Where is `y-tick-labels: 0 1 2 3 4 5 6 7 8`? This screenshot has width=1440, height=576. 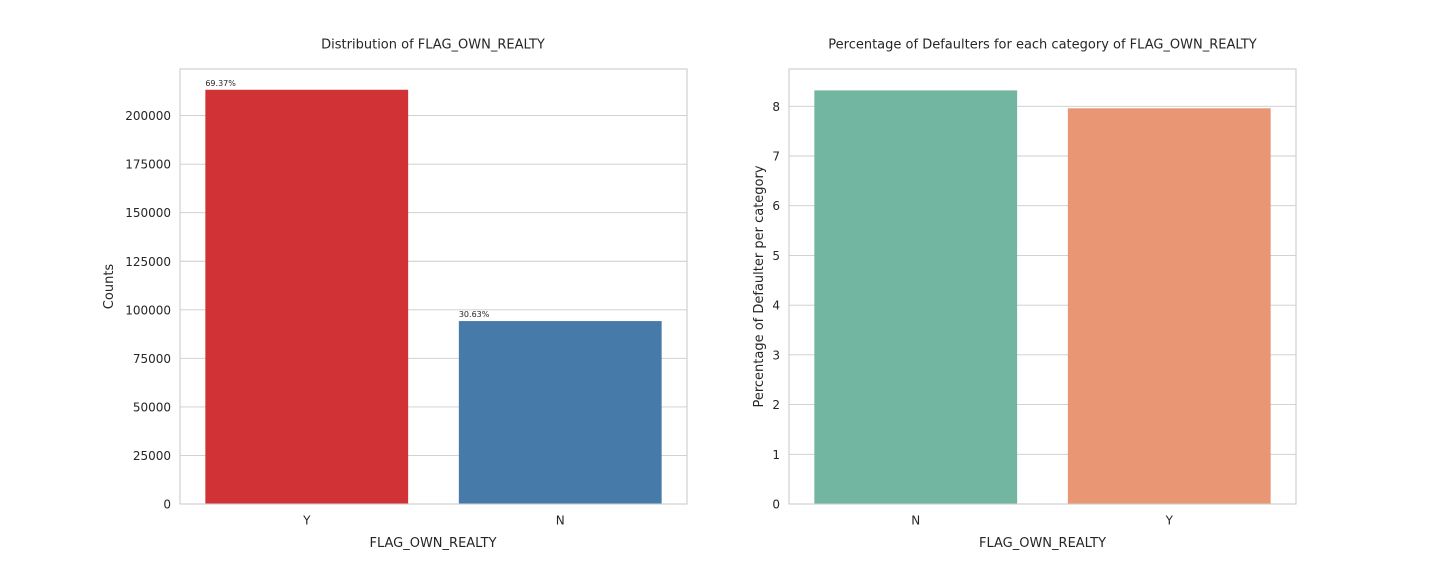
y-tick-labels: 0 1 2 3 4 5 6 7 8 is located at coordinates (776, 306).